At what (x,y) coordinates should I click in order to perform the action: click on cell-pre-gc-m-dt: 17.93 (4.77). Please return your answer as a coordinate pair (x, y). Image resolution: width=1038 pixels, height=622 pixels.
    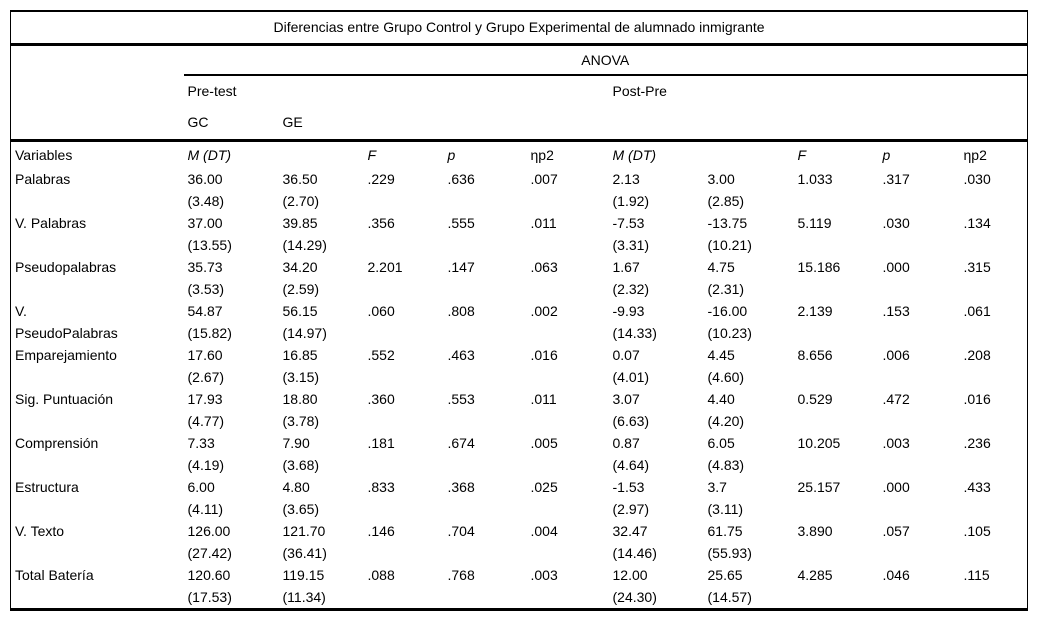
    Looking at the image, I should click on (206, 410).